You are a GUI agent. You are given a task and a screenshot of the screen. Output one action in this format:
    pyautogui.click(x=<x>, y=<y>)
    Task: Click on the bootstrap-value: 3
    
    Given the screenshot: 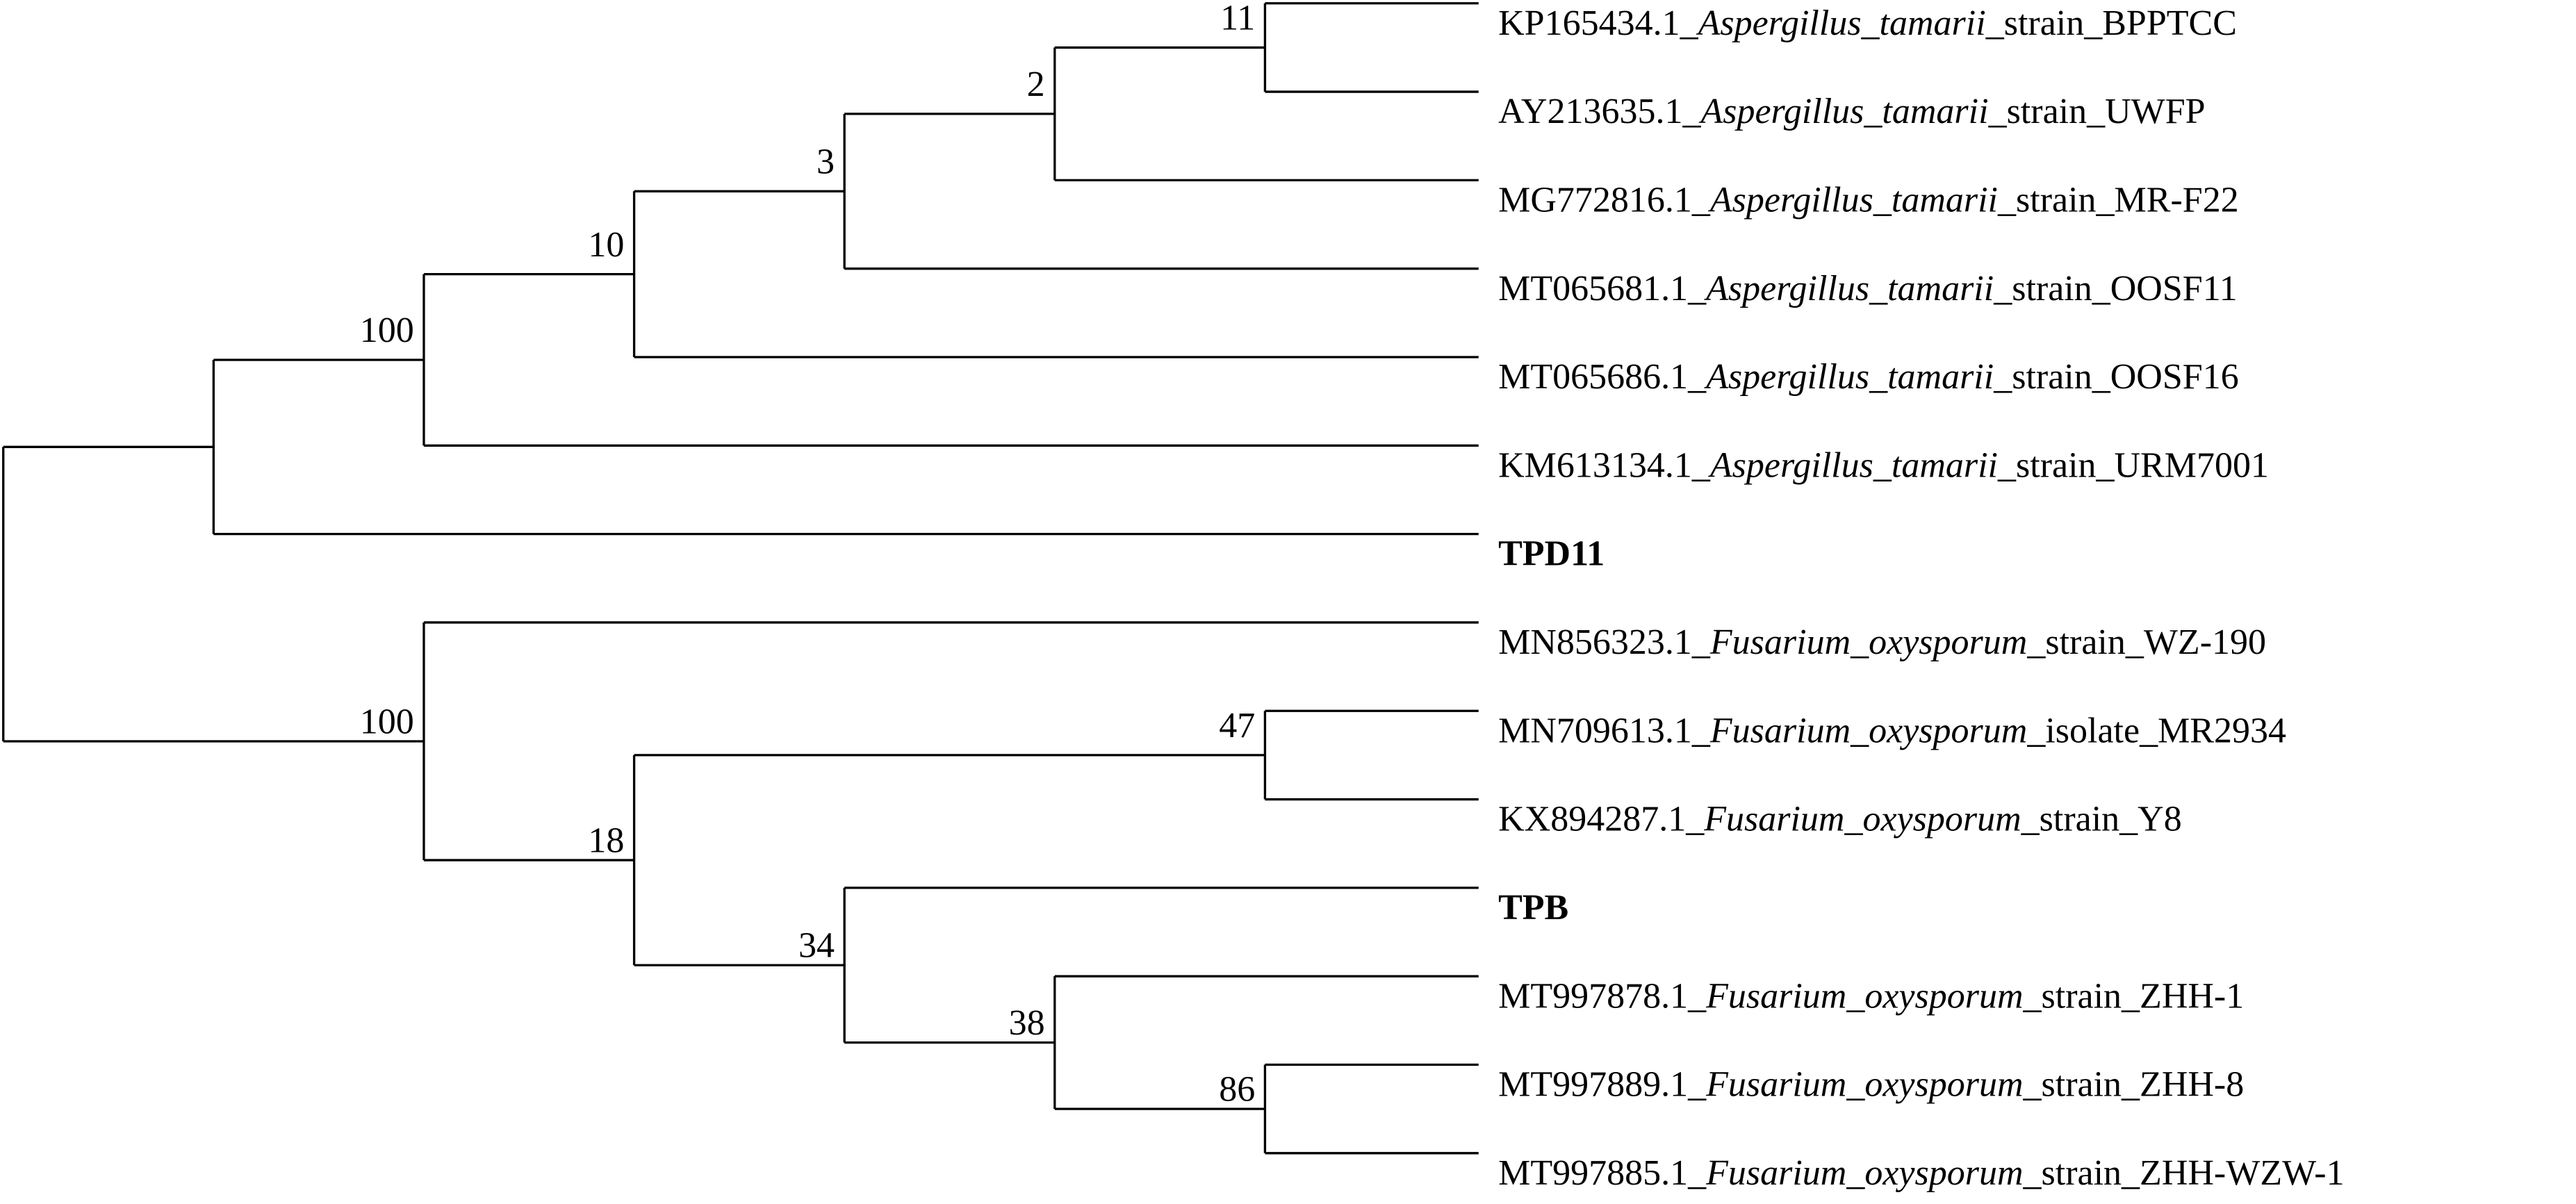 What is the action you would take?
    pyautogui.click(x=826, y=161)
    